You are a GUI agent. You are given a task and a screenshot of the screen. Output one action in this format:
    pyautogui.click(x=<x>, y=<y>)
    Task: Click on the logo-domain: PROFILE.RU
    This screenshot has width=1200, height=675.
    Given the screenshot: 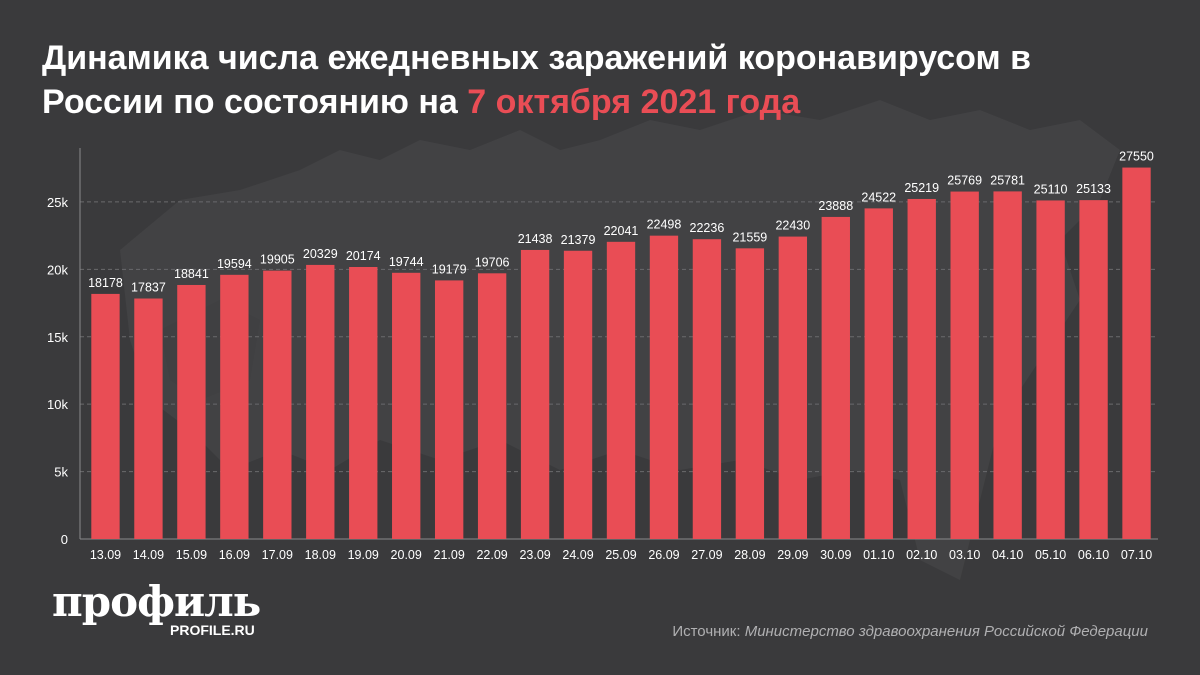 What is the action you would take?
    pyautogui.click(x=212, y=630)
    